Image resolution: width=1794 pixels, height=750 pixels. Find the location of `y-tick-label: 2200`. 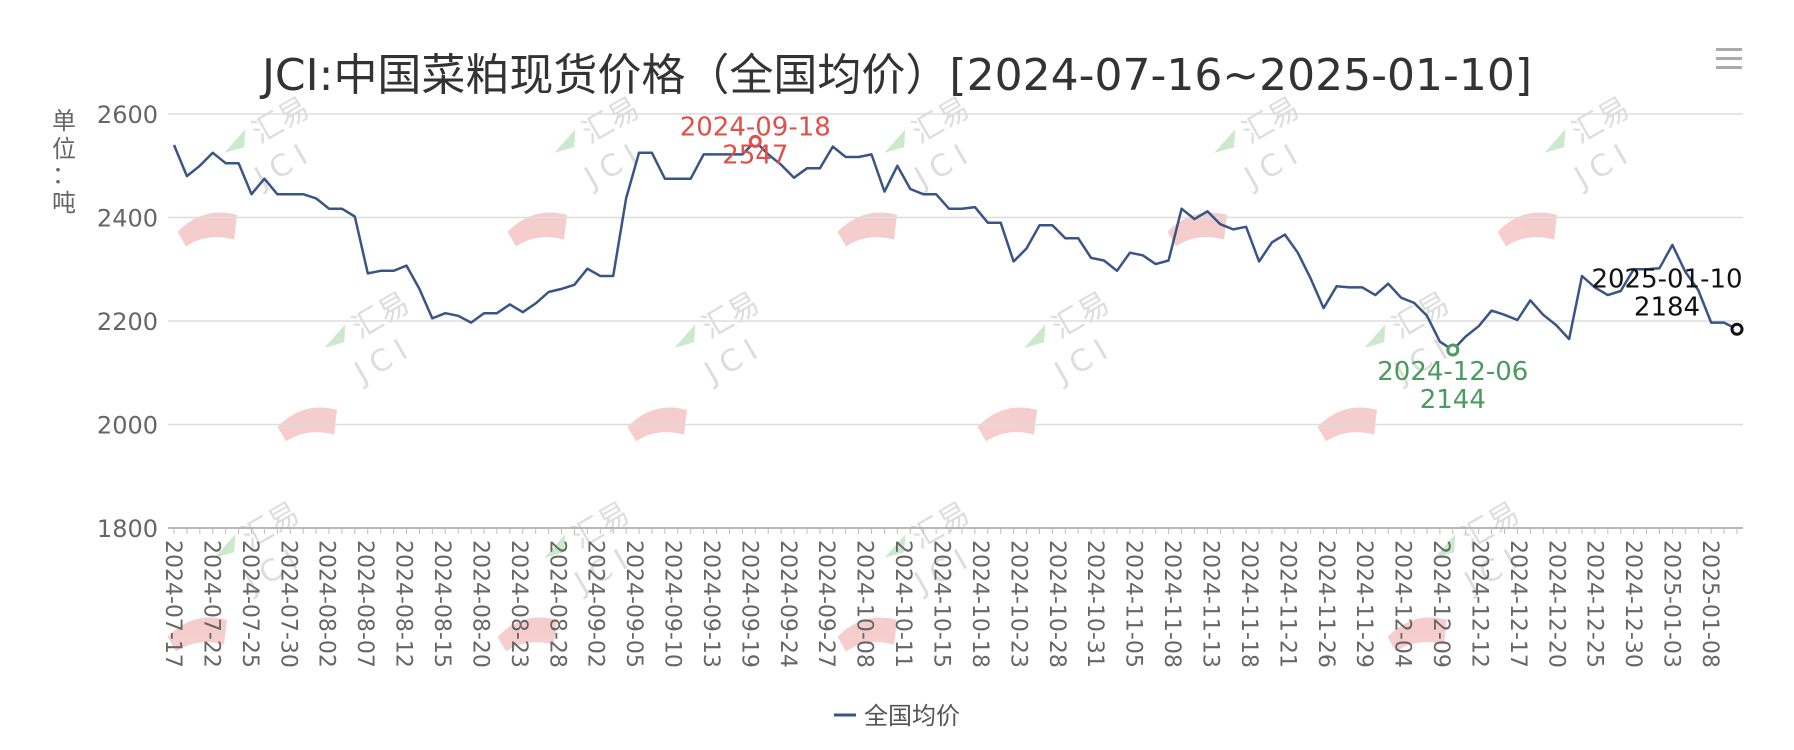

y-tick-label: 2200 is located at coordinates (127, 322).